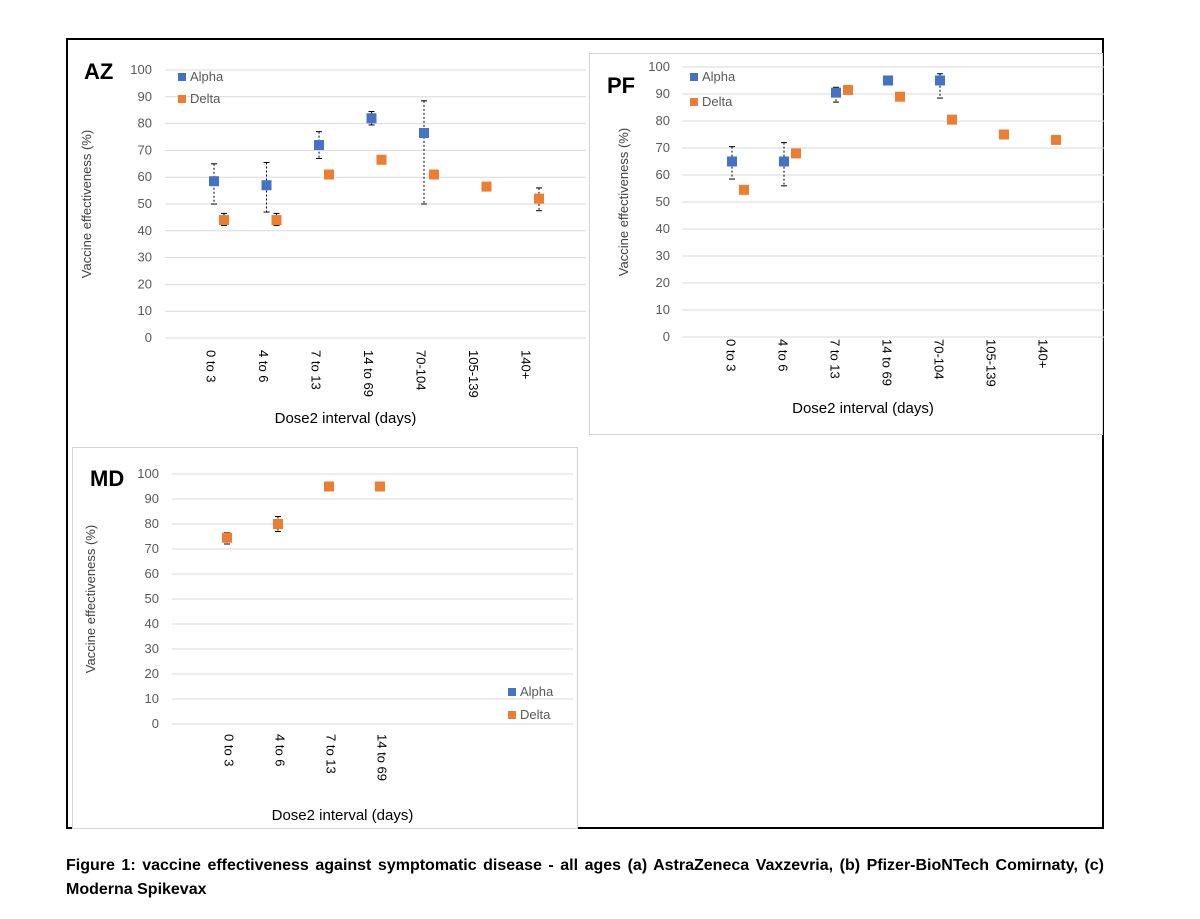 The width and height of the screenshot is (1200, 919). What do you see at coordinates (621, 85) in the screenshot?
I see `panel-label: PF` at bounding box center [621, 85].